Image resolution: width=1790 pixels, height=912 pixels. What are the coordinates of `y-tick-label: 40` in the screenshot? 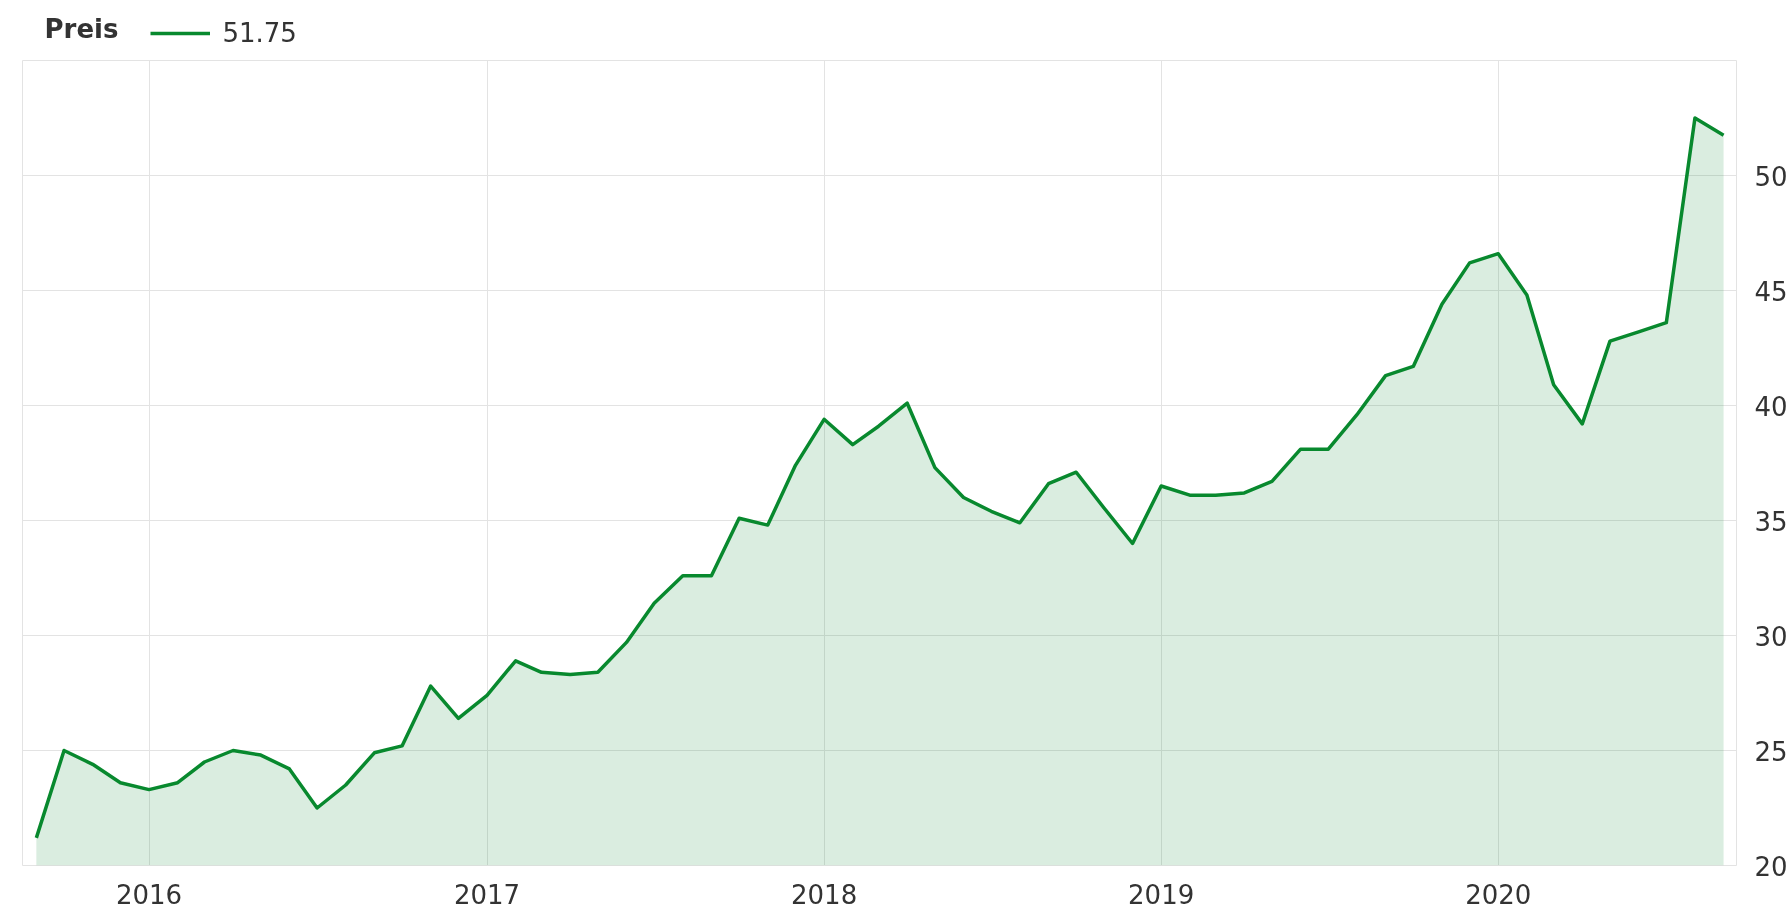 It's located at (1771, 406).